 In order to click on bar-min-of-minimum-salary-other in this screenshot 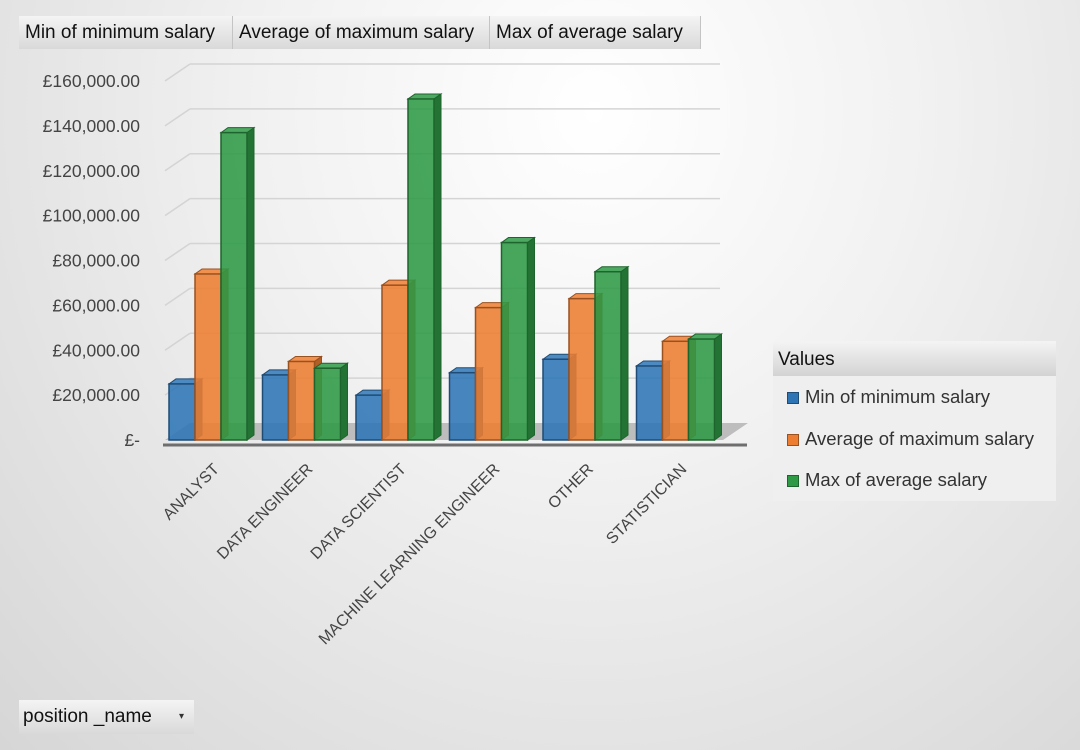, I will do `click(556, 399)`.